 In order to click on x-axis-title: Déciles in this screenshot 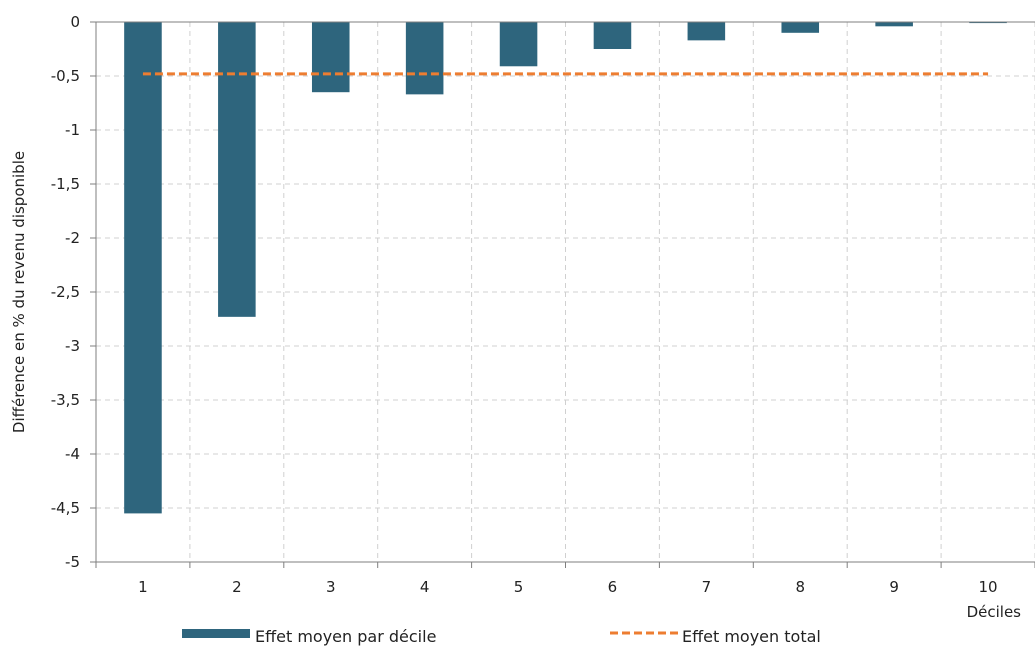, I will do `click(994, 612)`.